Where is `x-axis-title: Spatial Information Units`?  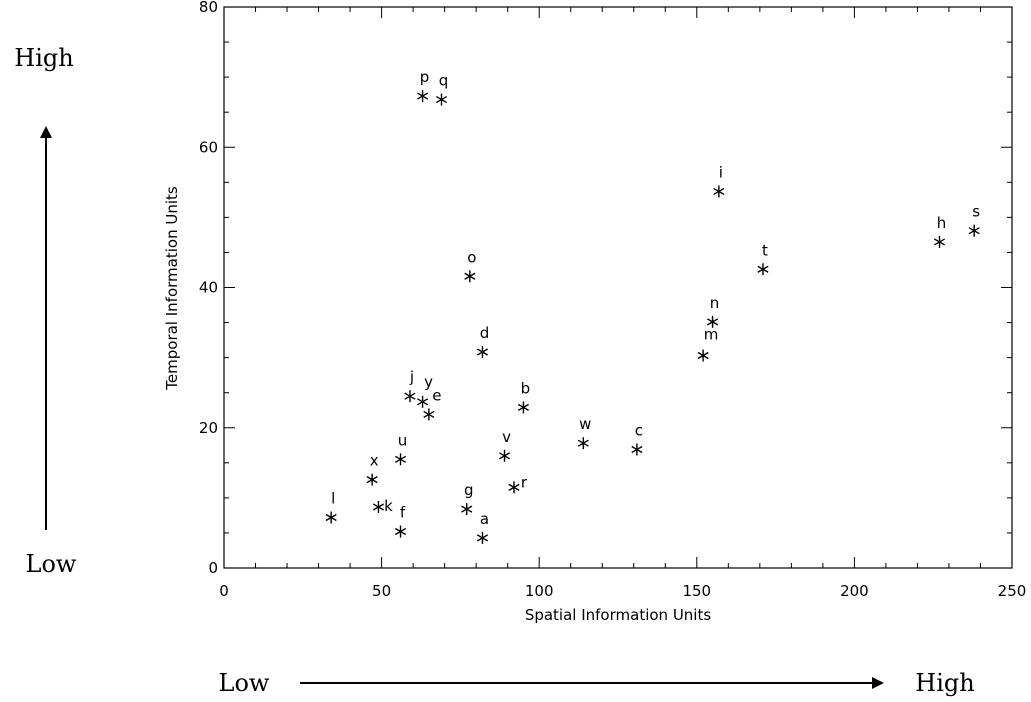
x-axis-title: Spatial Information Units is located at coordinates (618, 615).